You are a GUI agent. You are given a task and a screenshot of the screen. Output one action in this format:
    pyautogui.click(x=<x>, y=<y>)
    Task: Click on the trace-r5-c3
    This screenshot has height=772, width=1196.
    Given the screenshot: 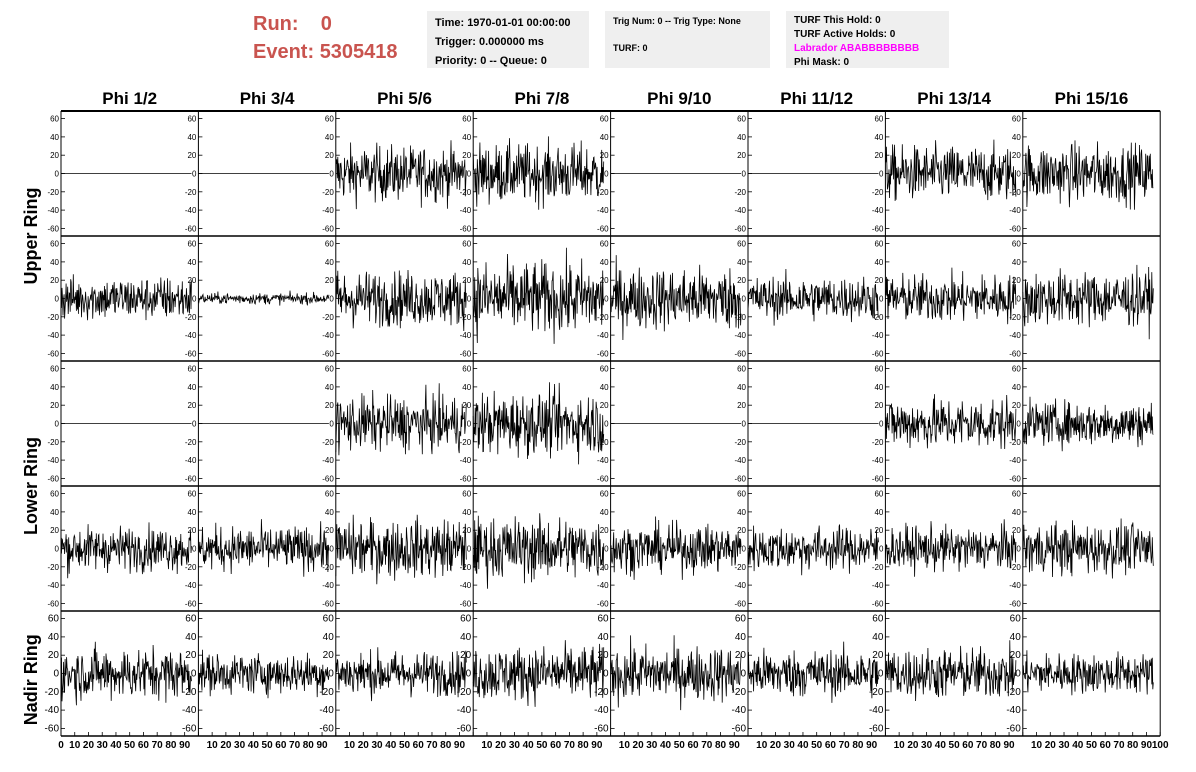 What is the action you would take?
    pyautogui.click(x=401, y=674)
    